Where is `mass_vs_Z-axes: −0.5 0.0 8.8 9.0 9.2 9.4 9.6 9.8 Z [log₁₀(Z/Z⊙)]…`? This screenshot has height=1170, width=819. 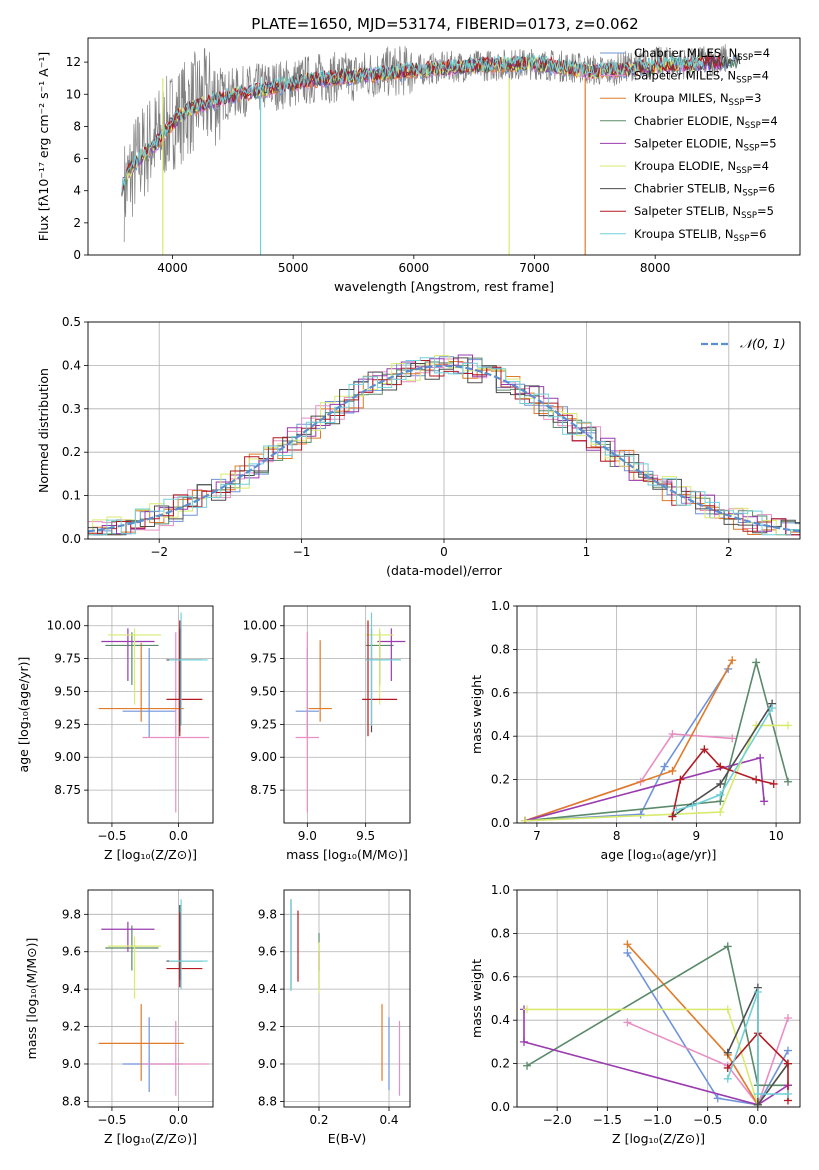
mass_vs_Z-axes: −0.5 0.0 8.8 9.0 9.2 9.4 9.6 9.8 Z [log₁₀(Z/Z⊙)]… is located at coordinates (118, 1018).